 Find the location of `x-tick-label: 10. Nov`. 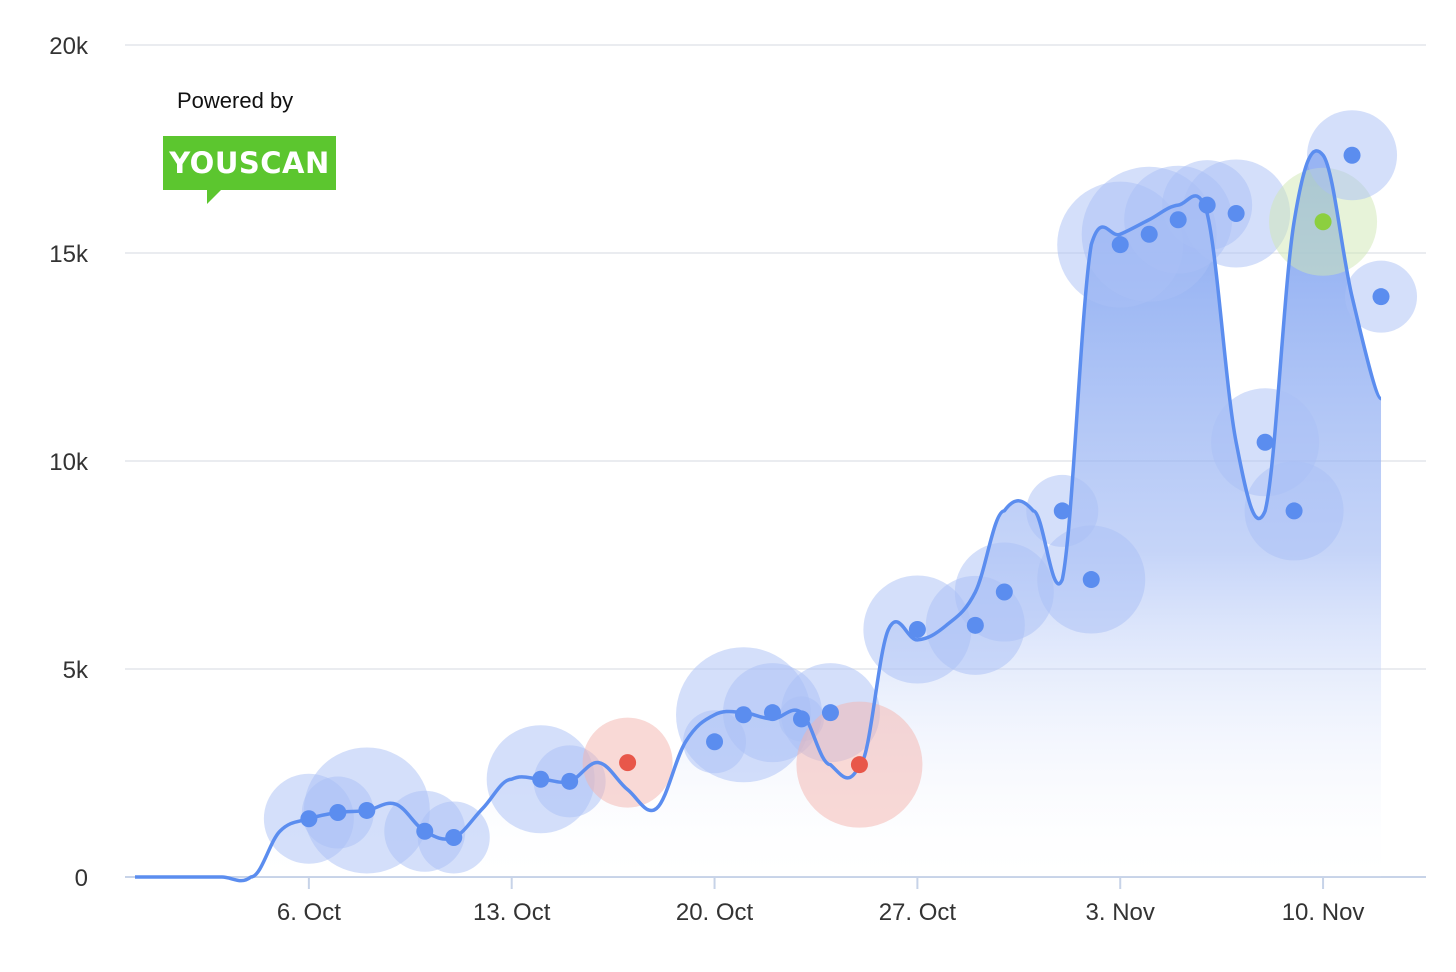

x-tick-label: 10. Nov is located at coordinates (1323, 912).